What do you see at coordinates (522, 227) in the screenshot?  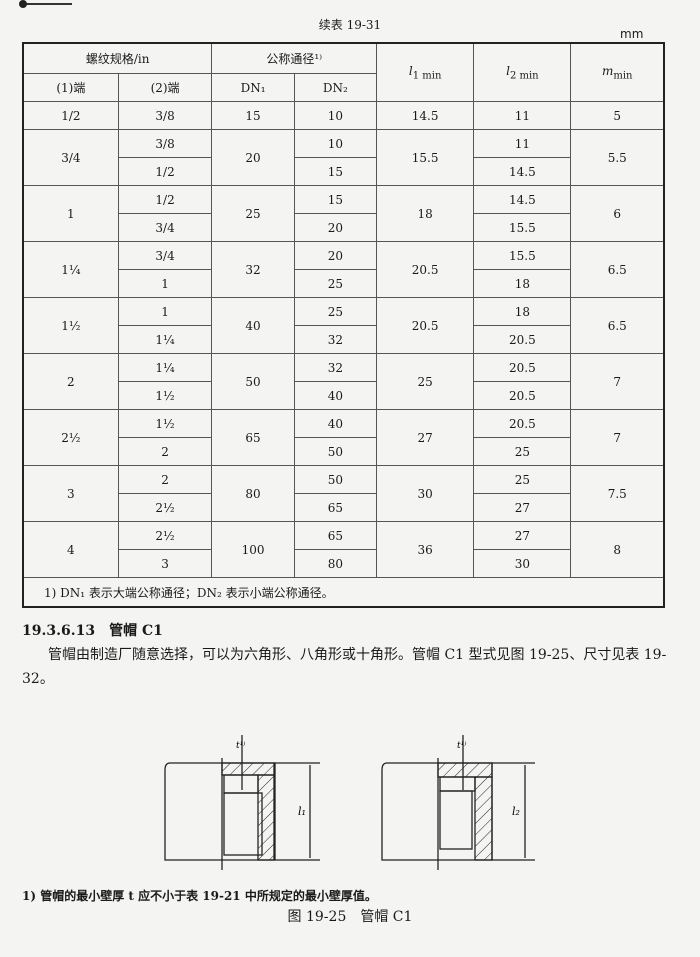 I see `cell-l2: 15.5` at bounding box center [522, 227].